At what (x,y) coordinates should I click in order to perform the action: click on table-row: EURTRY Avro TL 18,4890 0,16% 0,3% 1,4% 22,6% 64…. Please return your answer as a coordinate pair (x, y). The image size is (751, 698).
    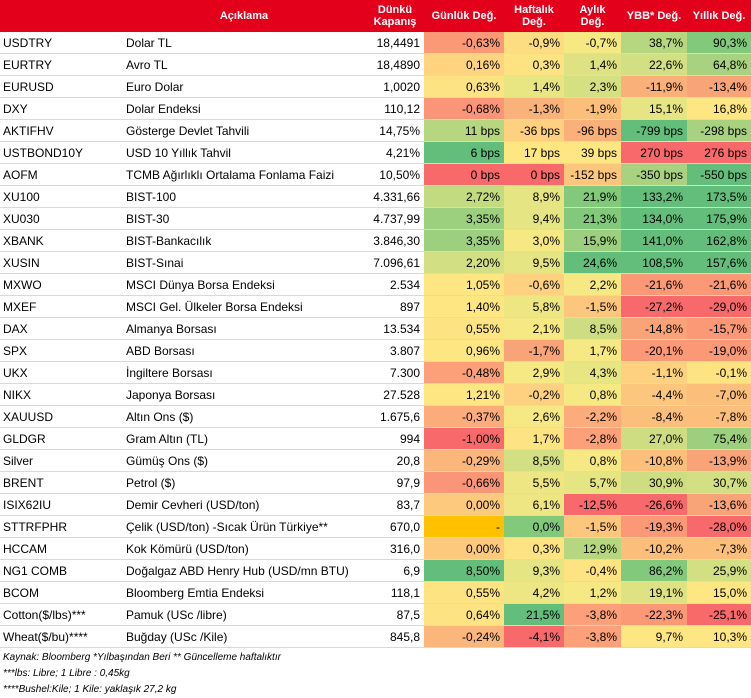
    Looking at the image, I should click on (375, 64).